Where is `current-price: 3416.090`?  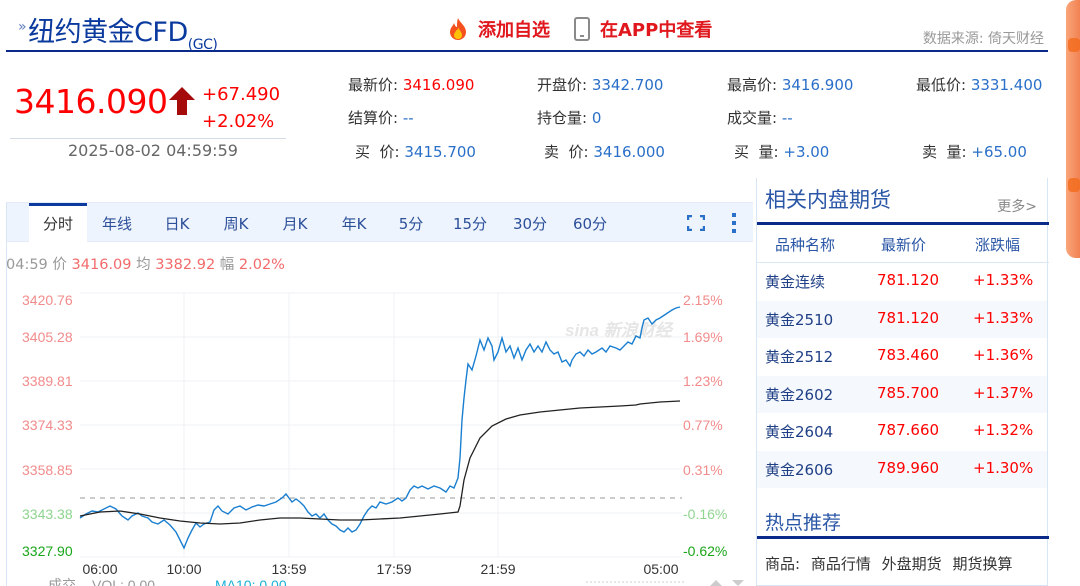 current-price: 3416.090 is located at coordinates (91, 101).